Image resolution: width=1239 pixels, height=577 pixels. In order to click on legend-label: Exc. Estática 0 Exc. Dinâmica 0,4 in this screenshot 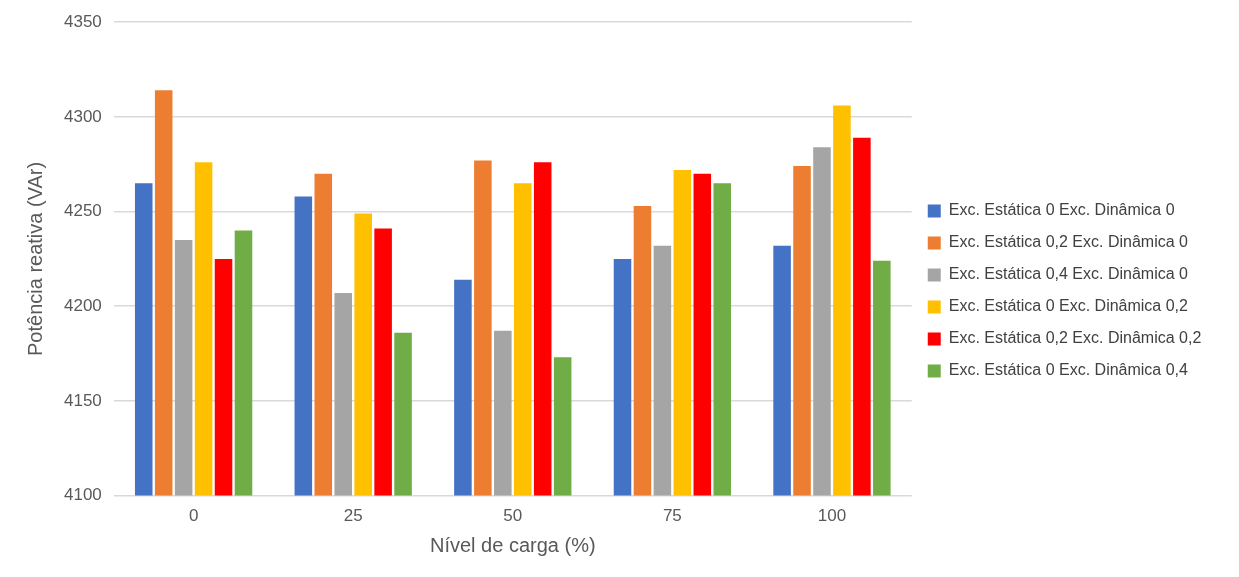, I will do `click(1068, 370)`.